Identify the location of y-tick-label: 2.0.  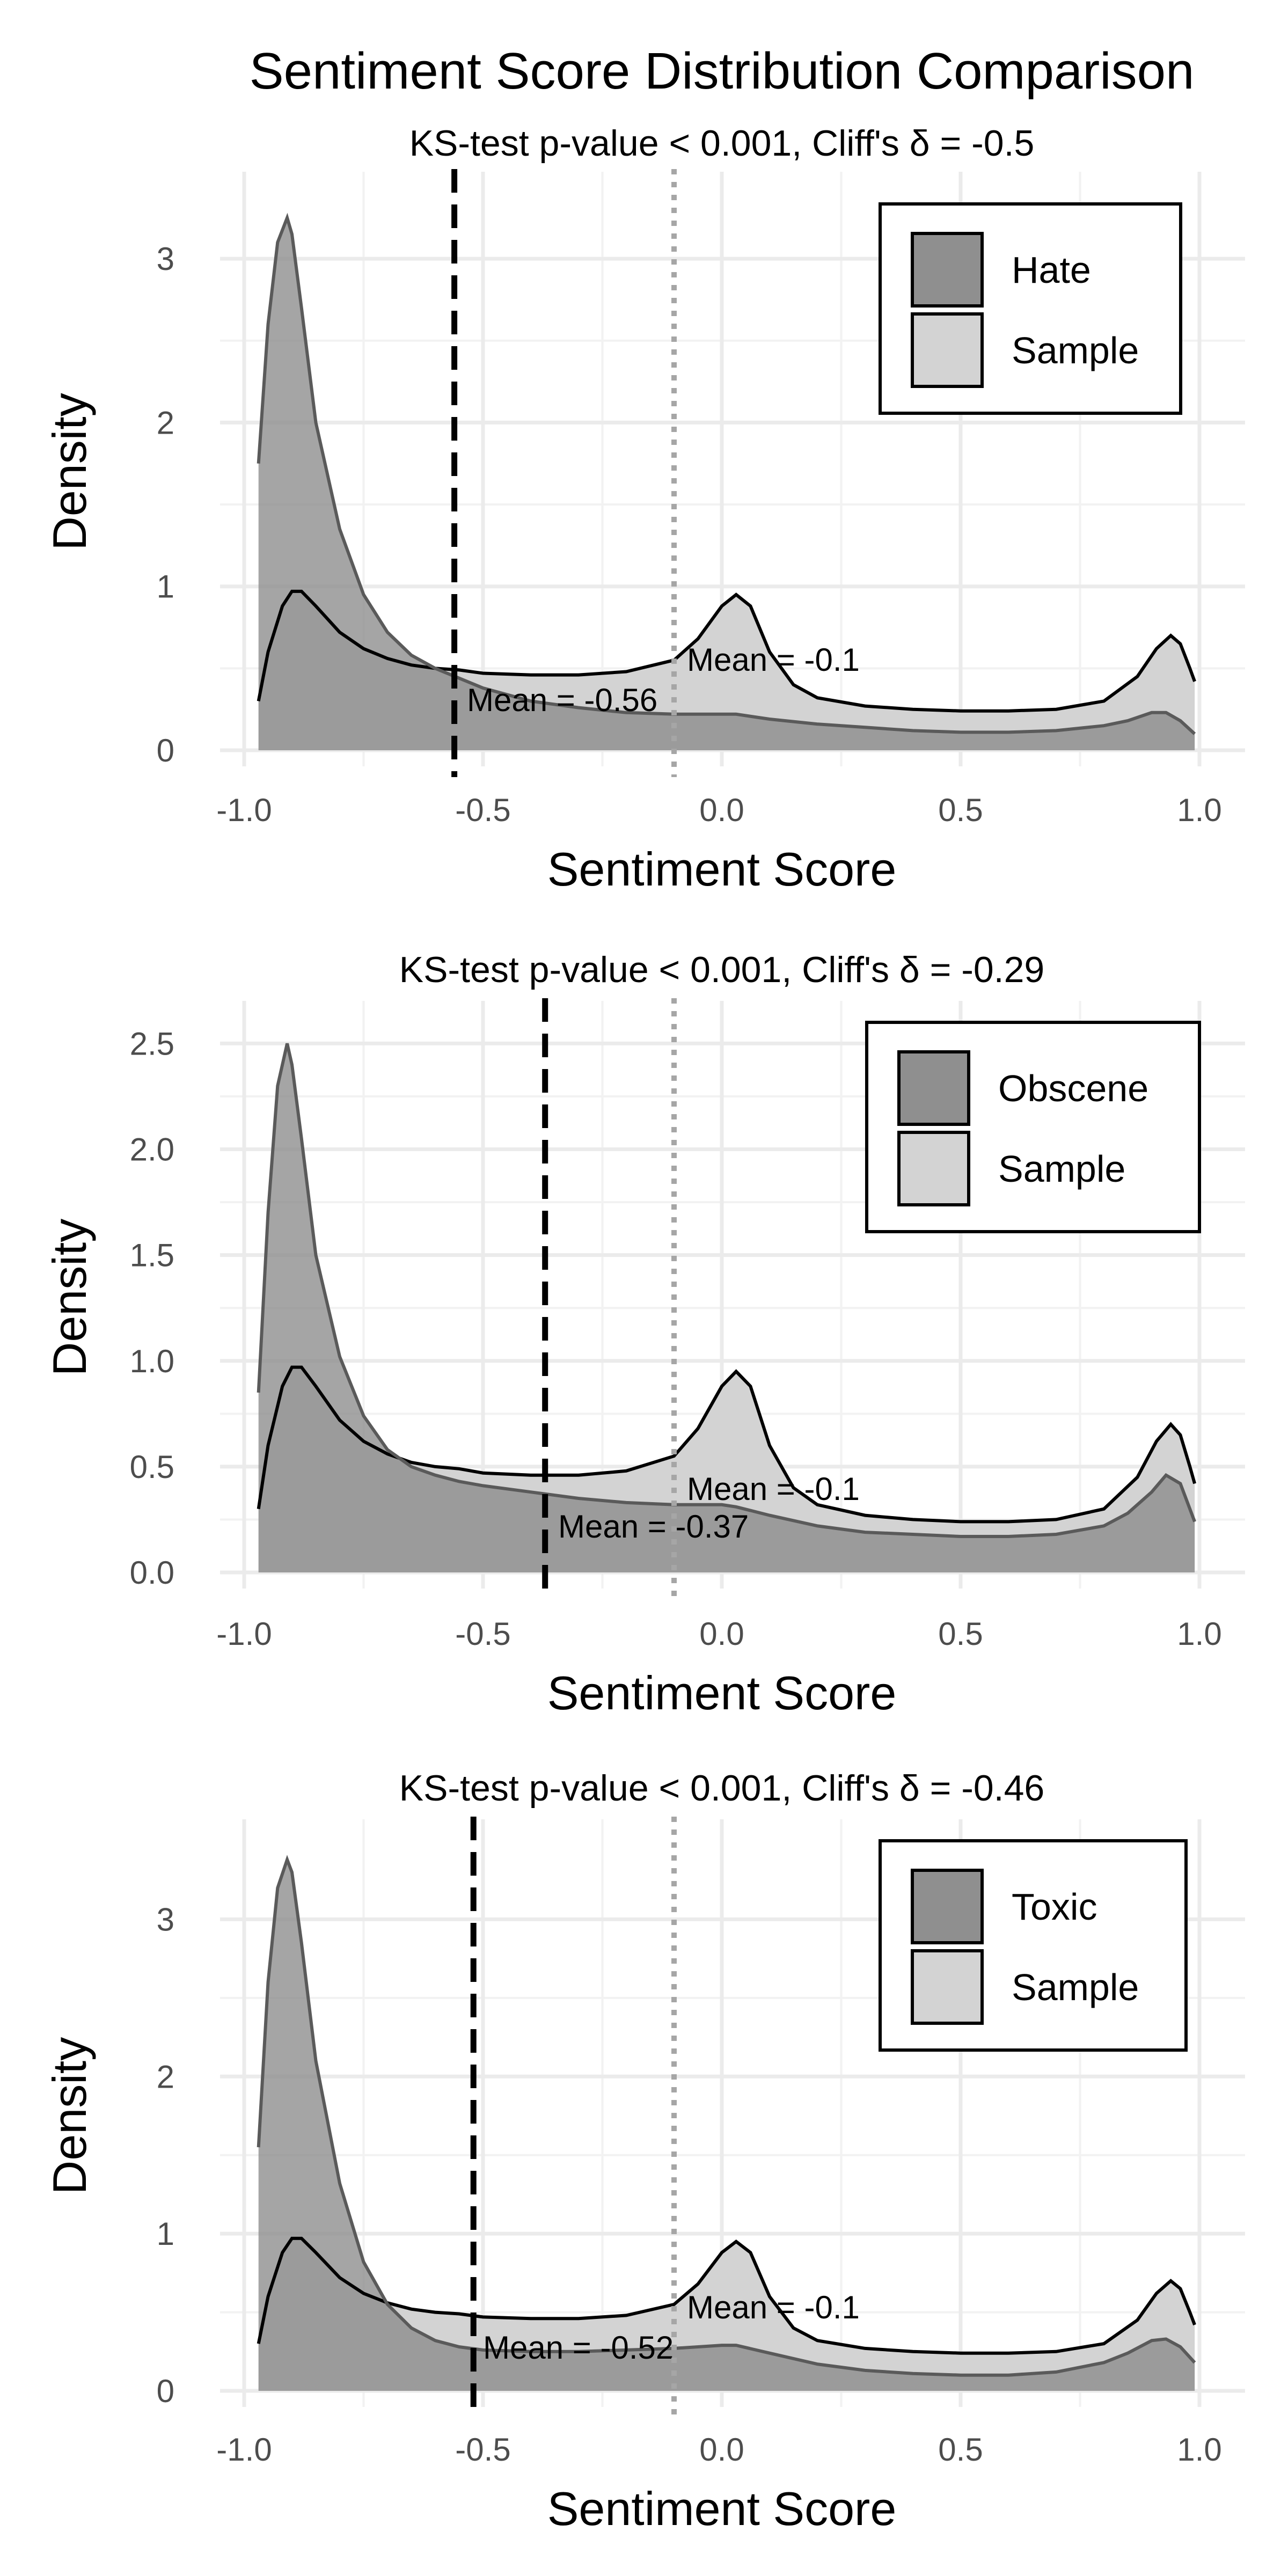
(152, 1150).